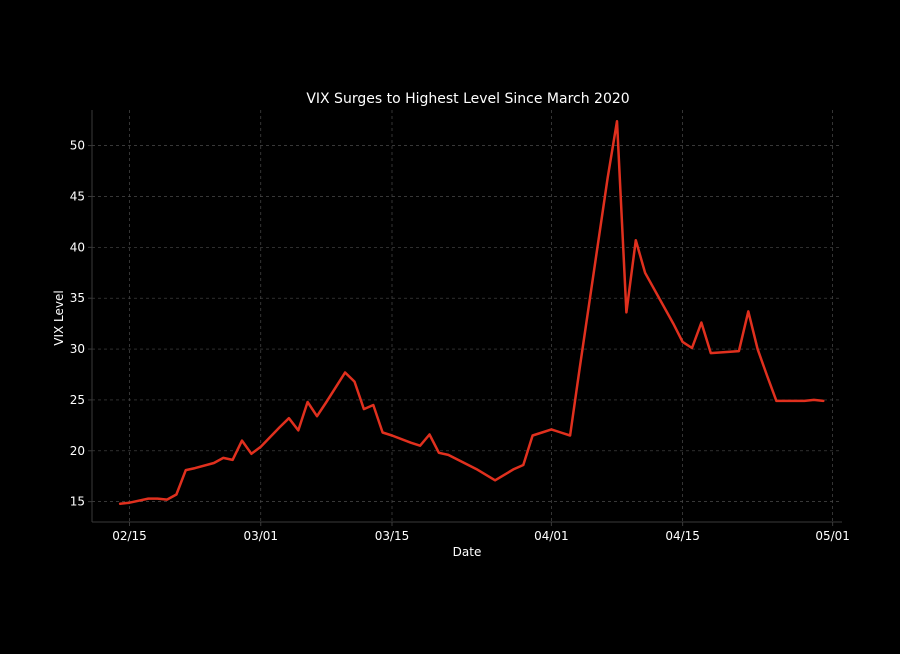 Image resolution: width=900 pixels, height=654 pixels. What do you see at coordinates (682, 536) in the screenshot?
I see `x-tick-label: 04/15` at bounding box center [682, 536].